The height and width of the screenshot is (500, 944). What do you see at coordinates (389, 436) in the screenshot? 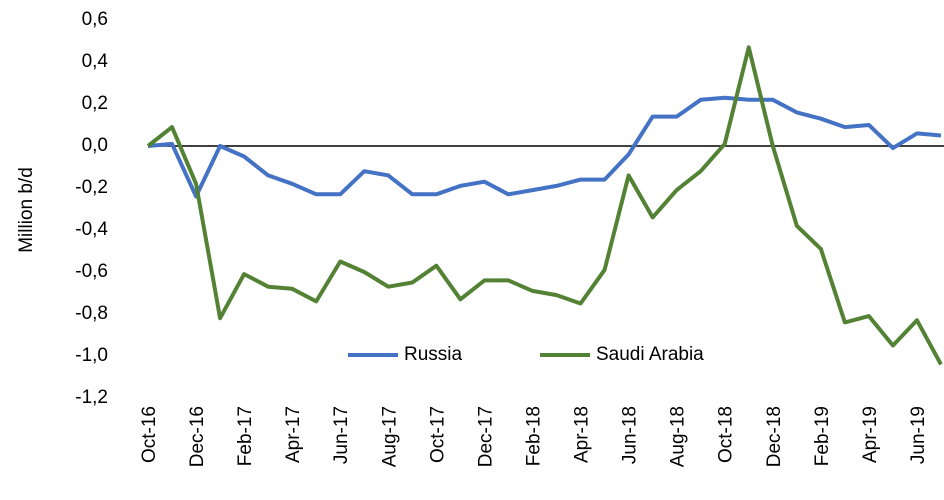
I see `x-tick-label: Aug-17` at bounding box center [389, 436].